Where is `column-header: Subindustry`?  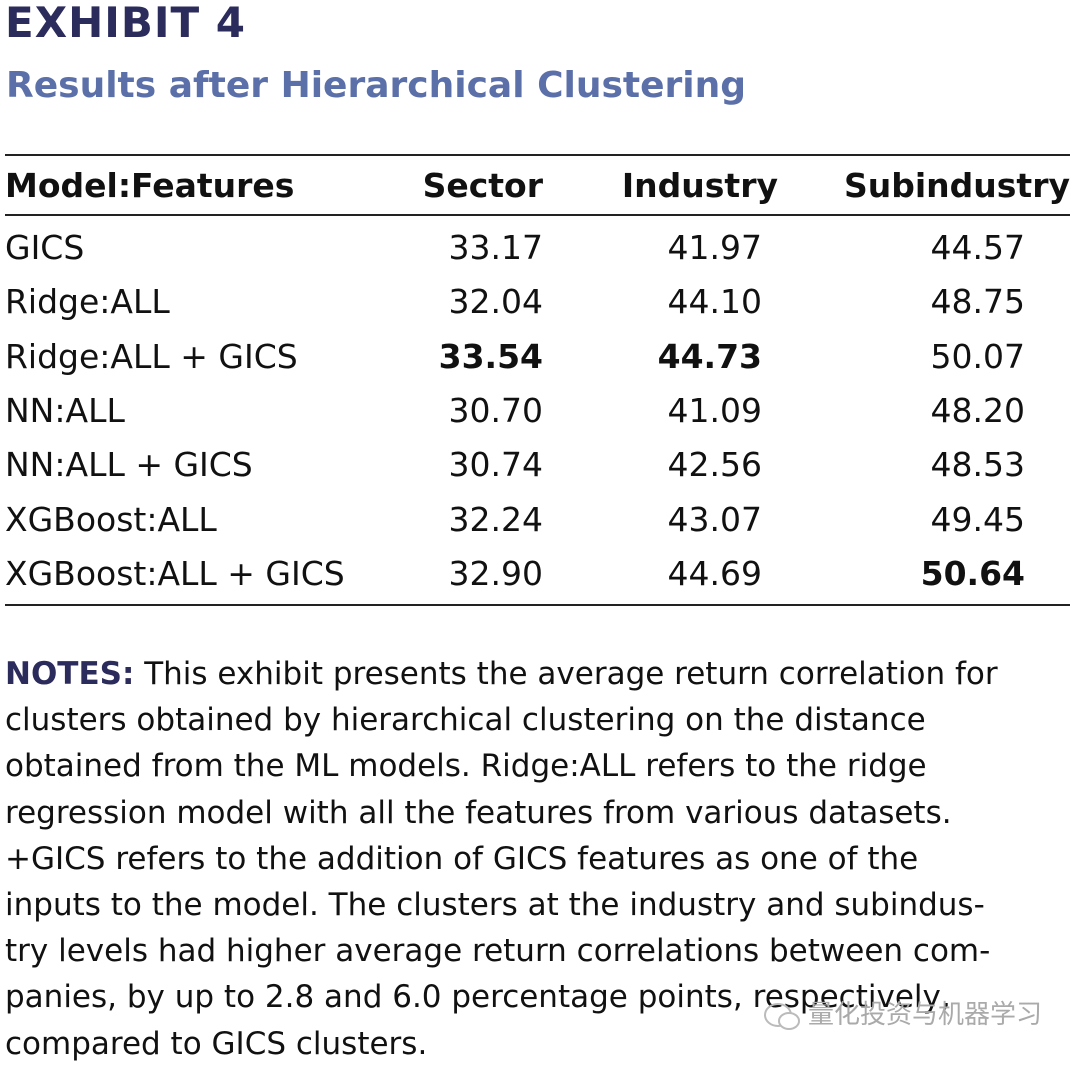 column-header: Subindustry is located at coordinates (956, 185).